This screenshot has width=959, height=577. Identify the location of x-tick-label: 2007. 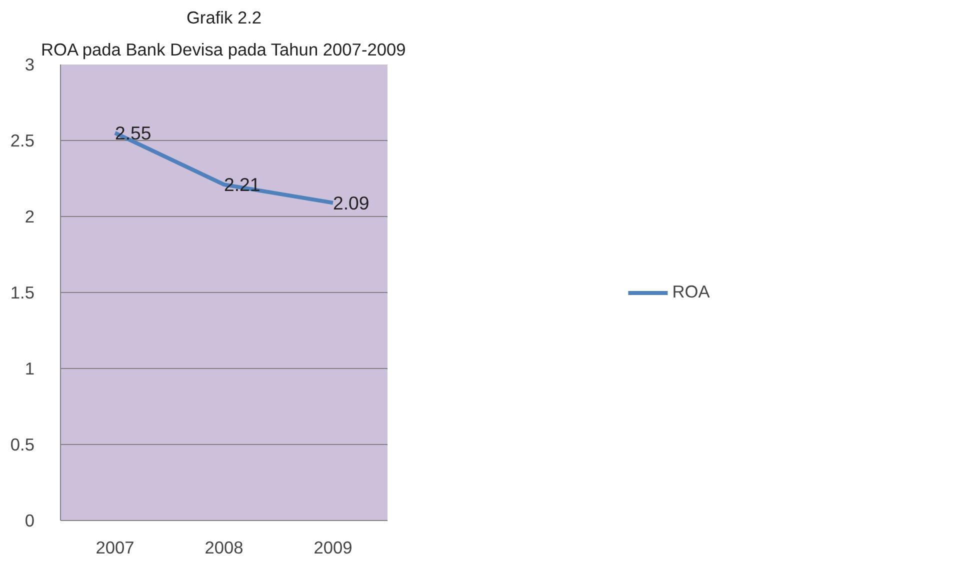
(115, 548).